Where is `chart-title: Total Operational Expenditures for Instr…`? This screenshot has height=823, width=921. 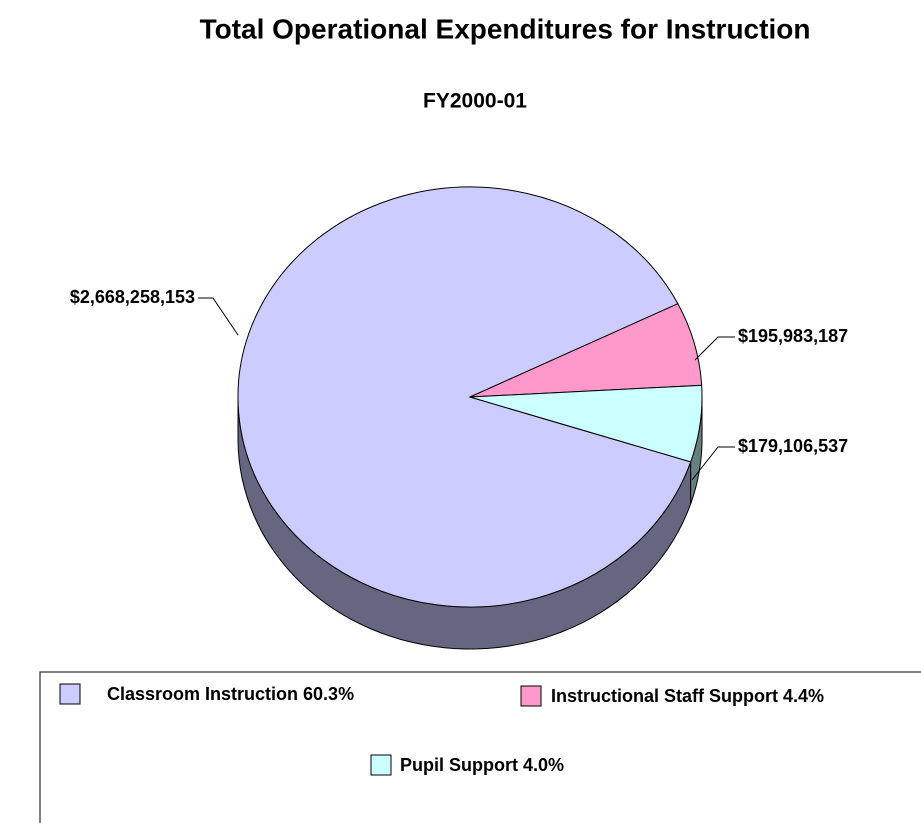 chart-title: Total Operational Expenditures for Instr… is located at coordinates (505, 28).